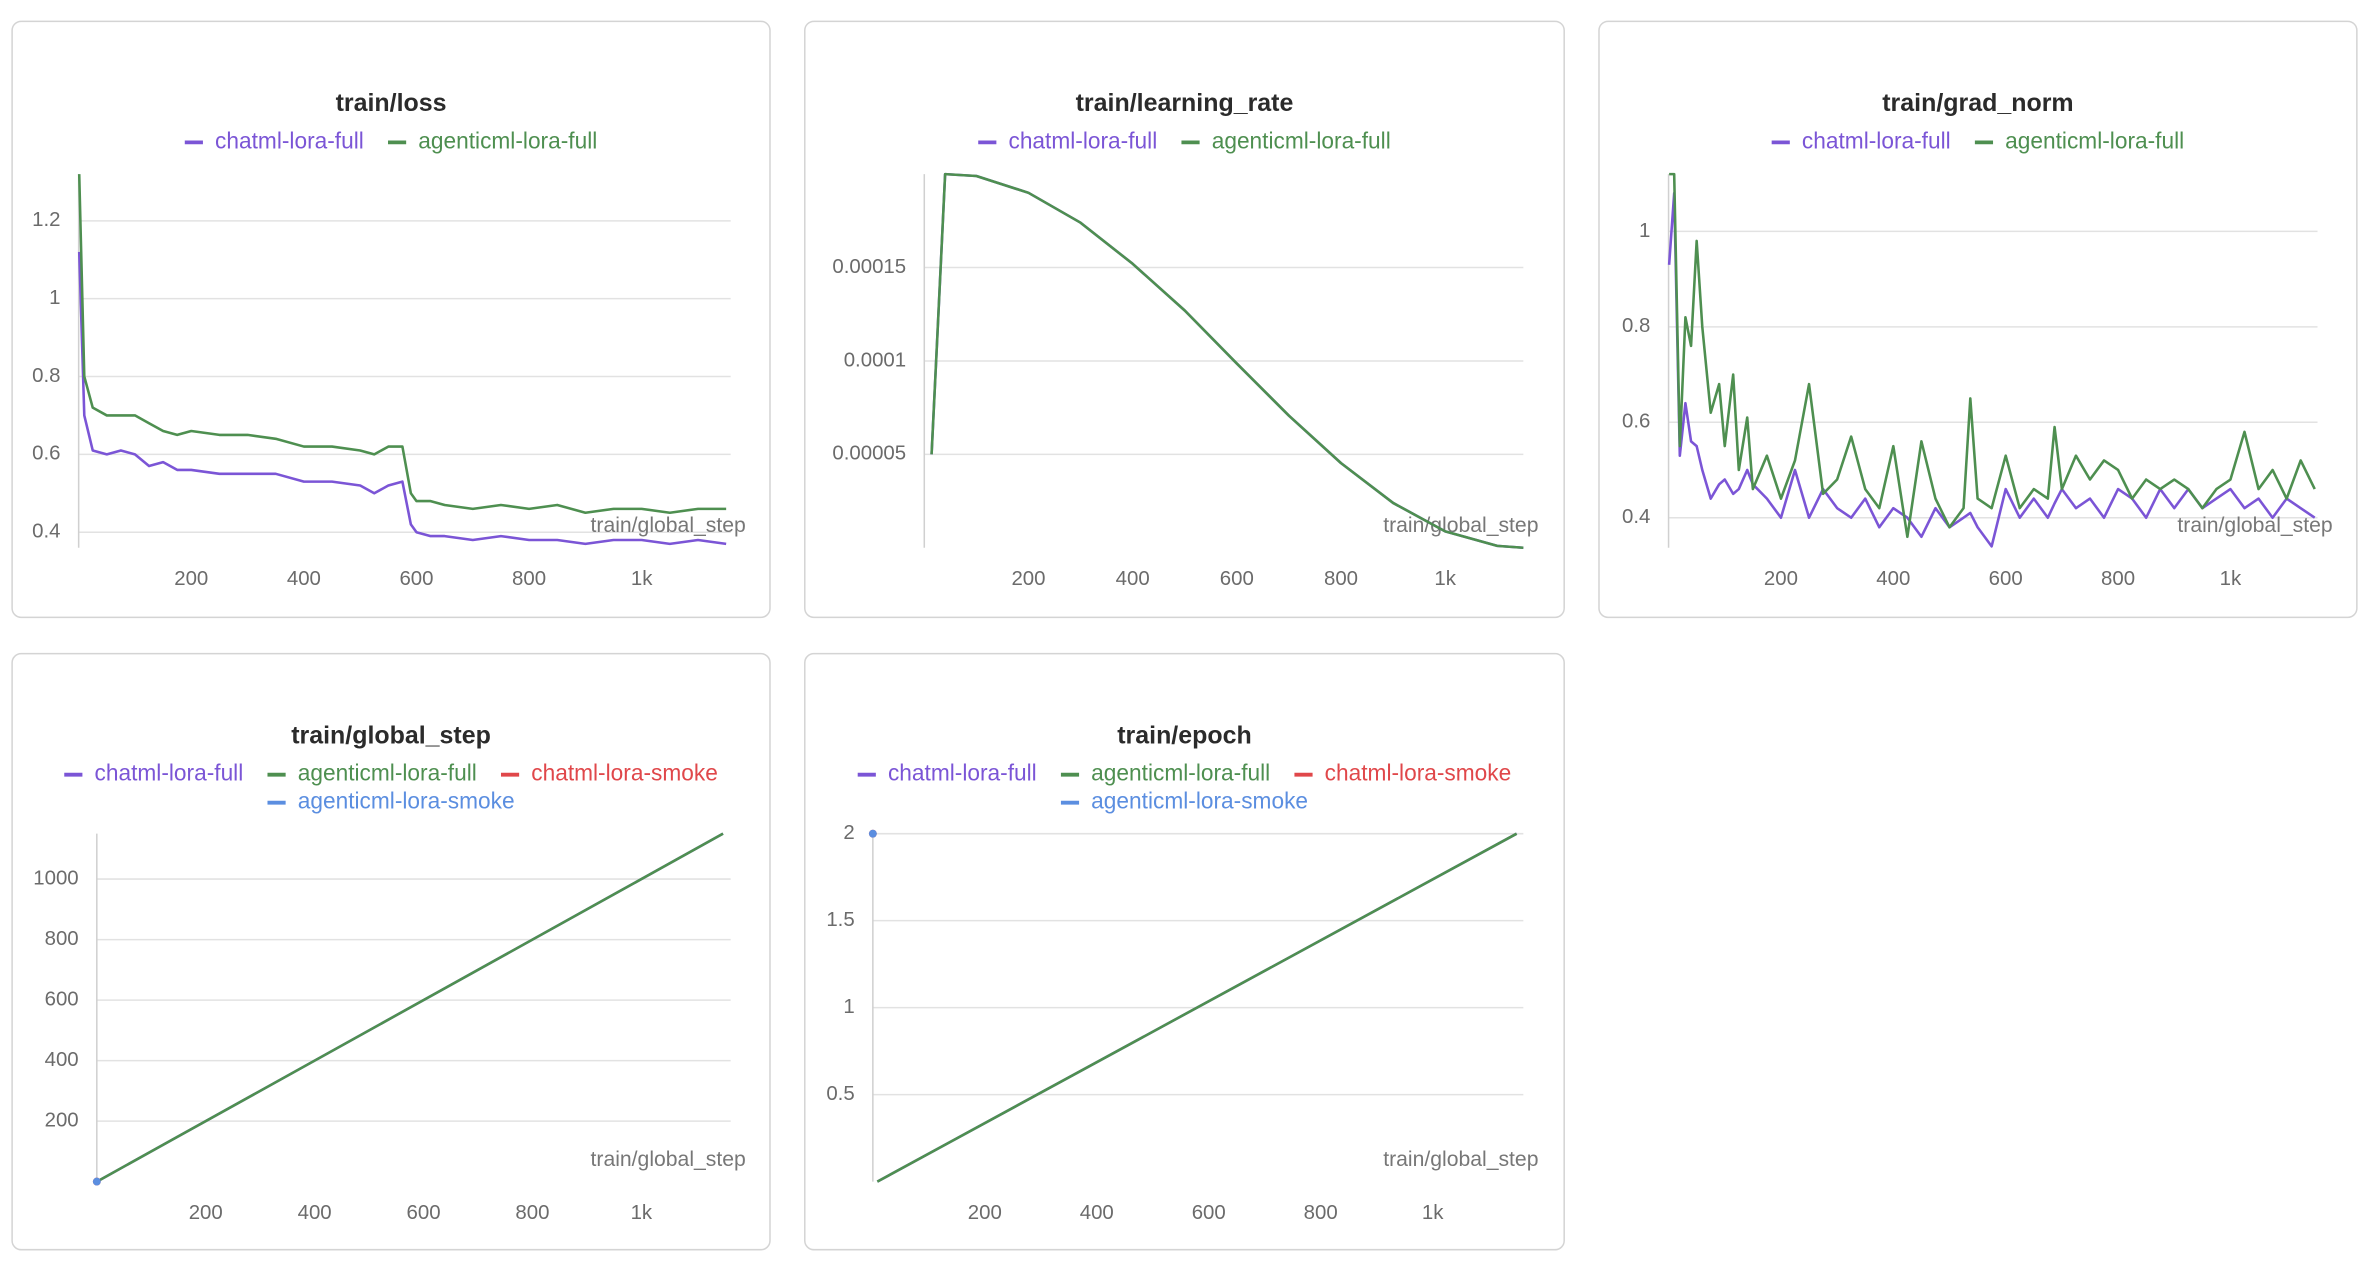  Describe the element at coordinates (1185, 103) in the screenshot. I see `chart-title: train/learning_rate` at that location.